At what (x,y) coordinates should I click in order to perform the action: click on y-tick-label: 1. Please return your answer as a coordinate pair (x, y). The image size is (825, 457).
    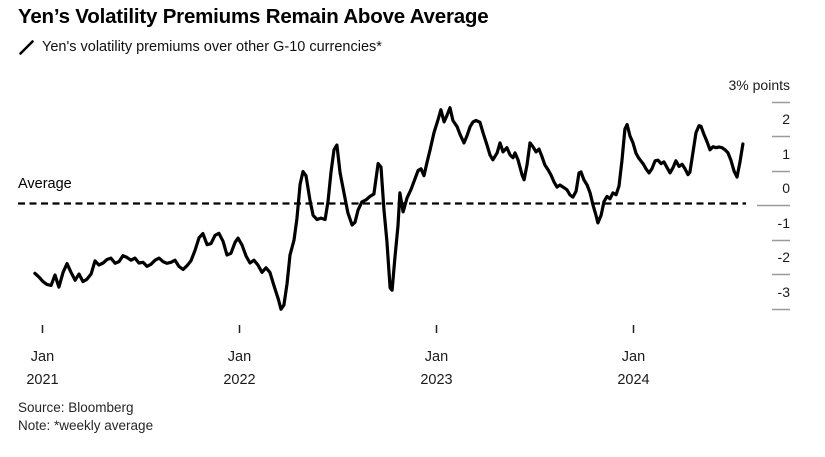
    Looking at the image, I should click on (786, 154).